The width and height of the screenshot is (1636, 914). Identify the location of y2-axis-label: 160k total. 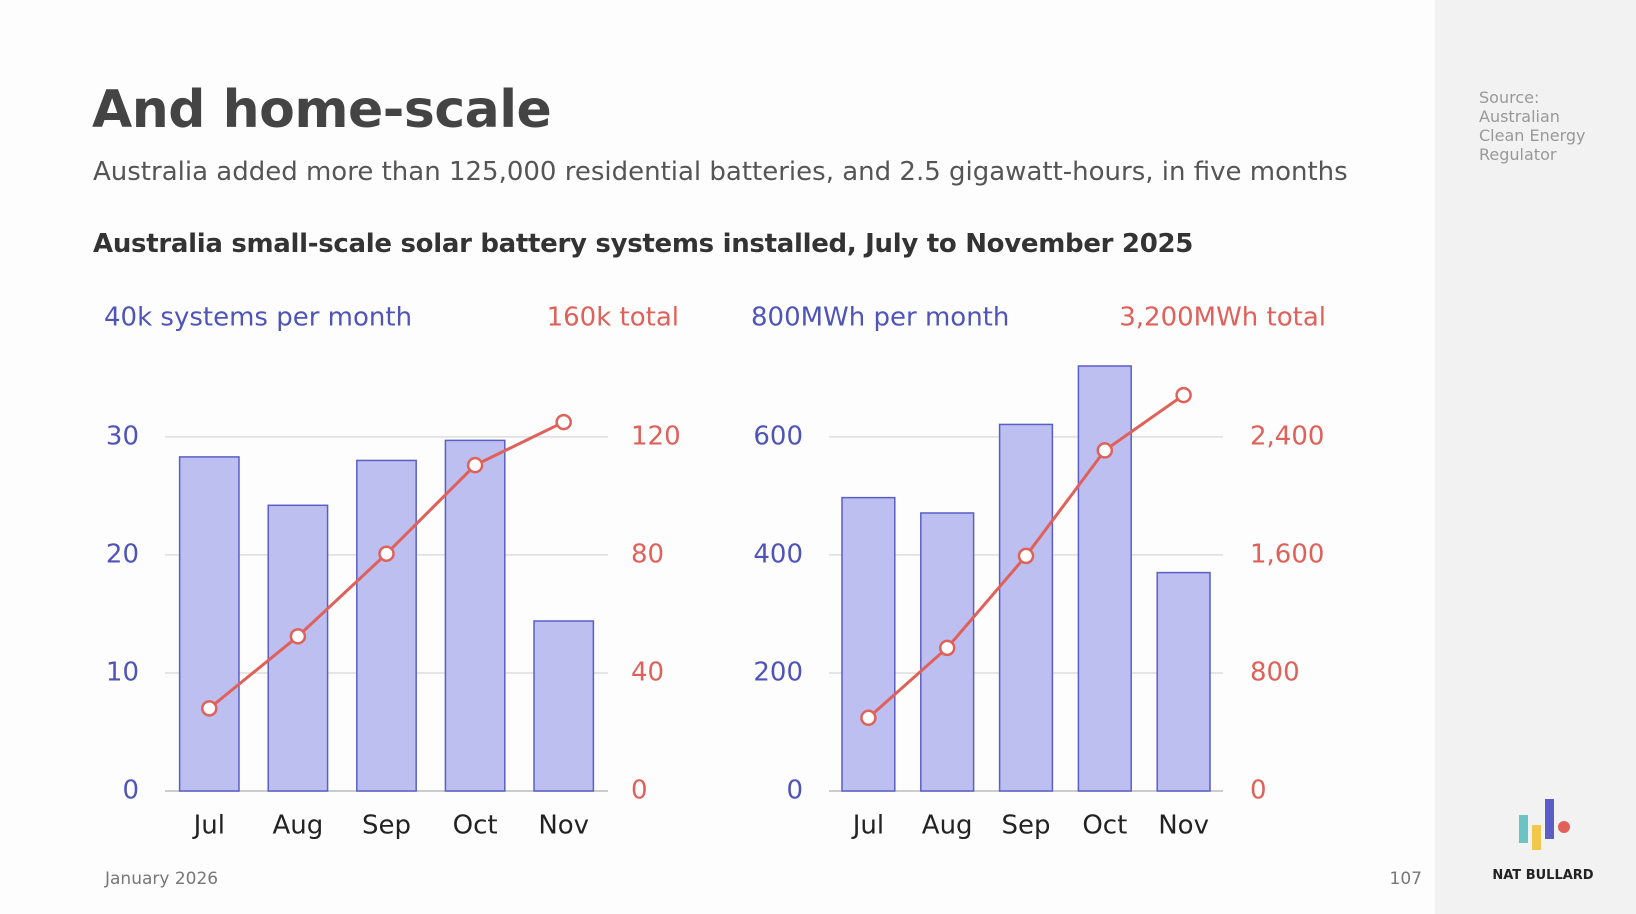
(613, 318).